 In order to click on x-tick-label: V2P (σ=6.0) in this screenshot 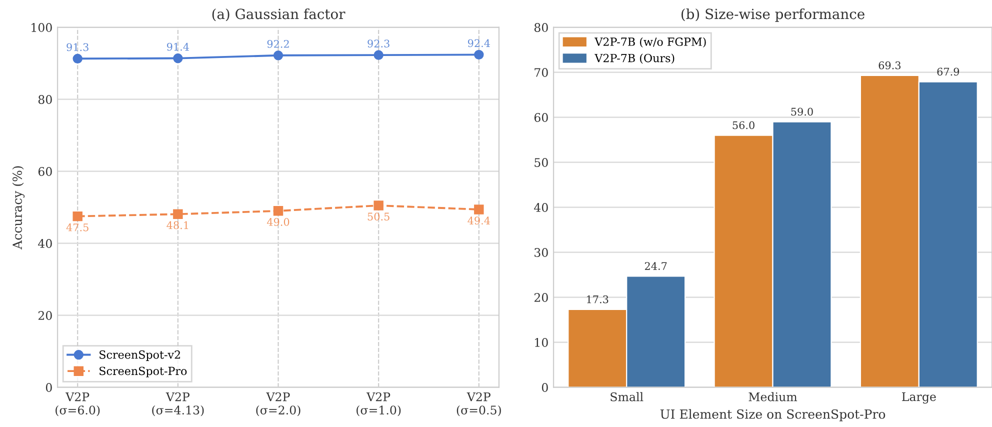, I will do `click(78, 404)`.